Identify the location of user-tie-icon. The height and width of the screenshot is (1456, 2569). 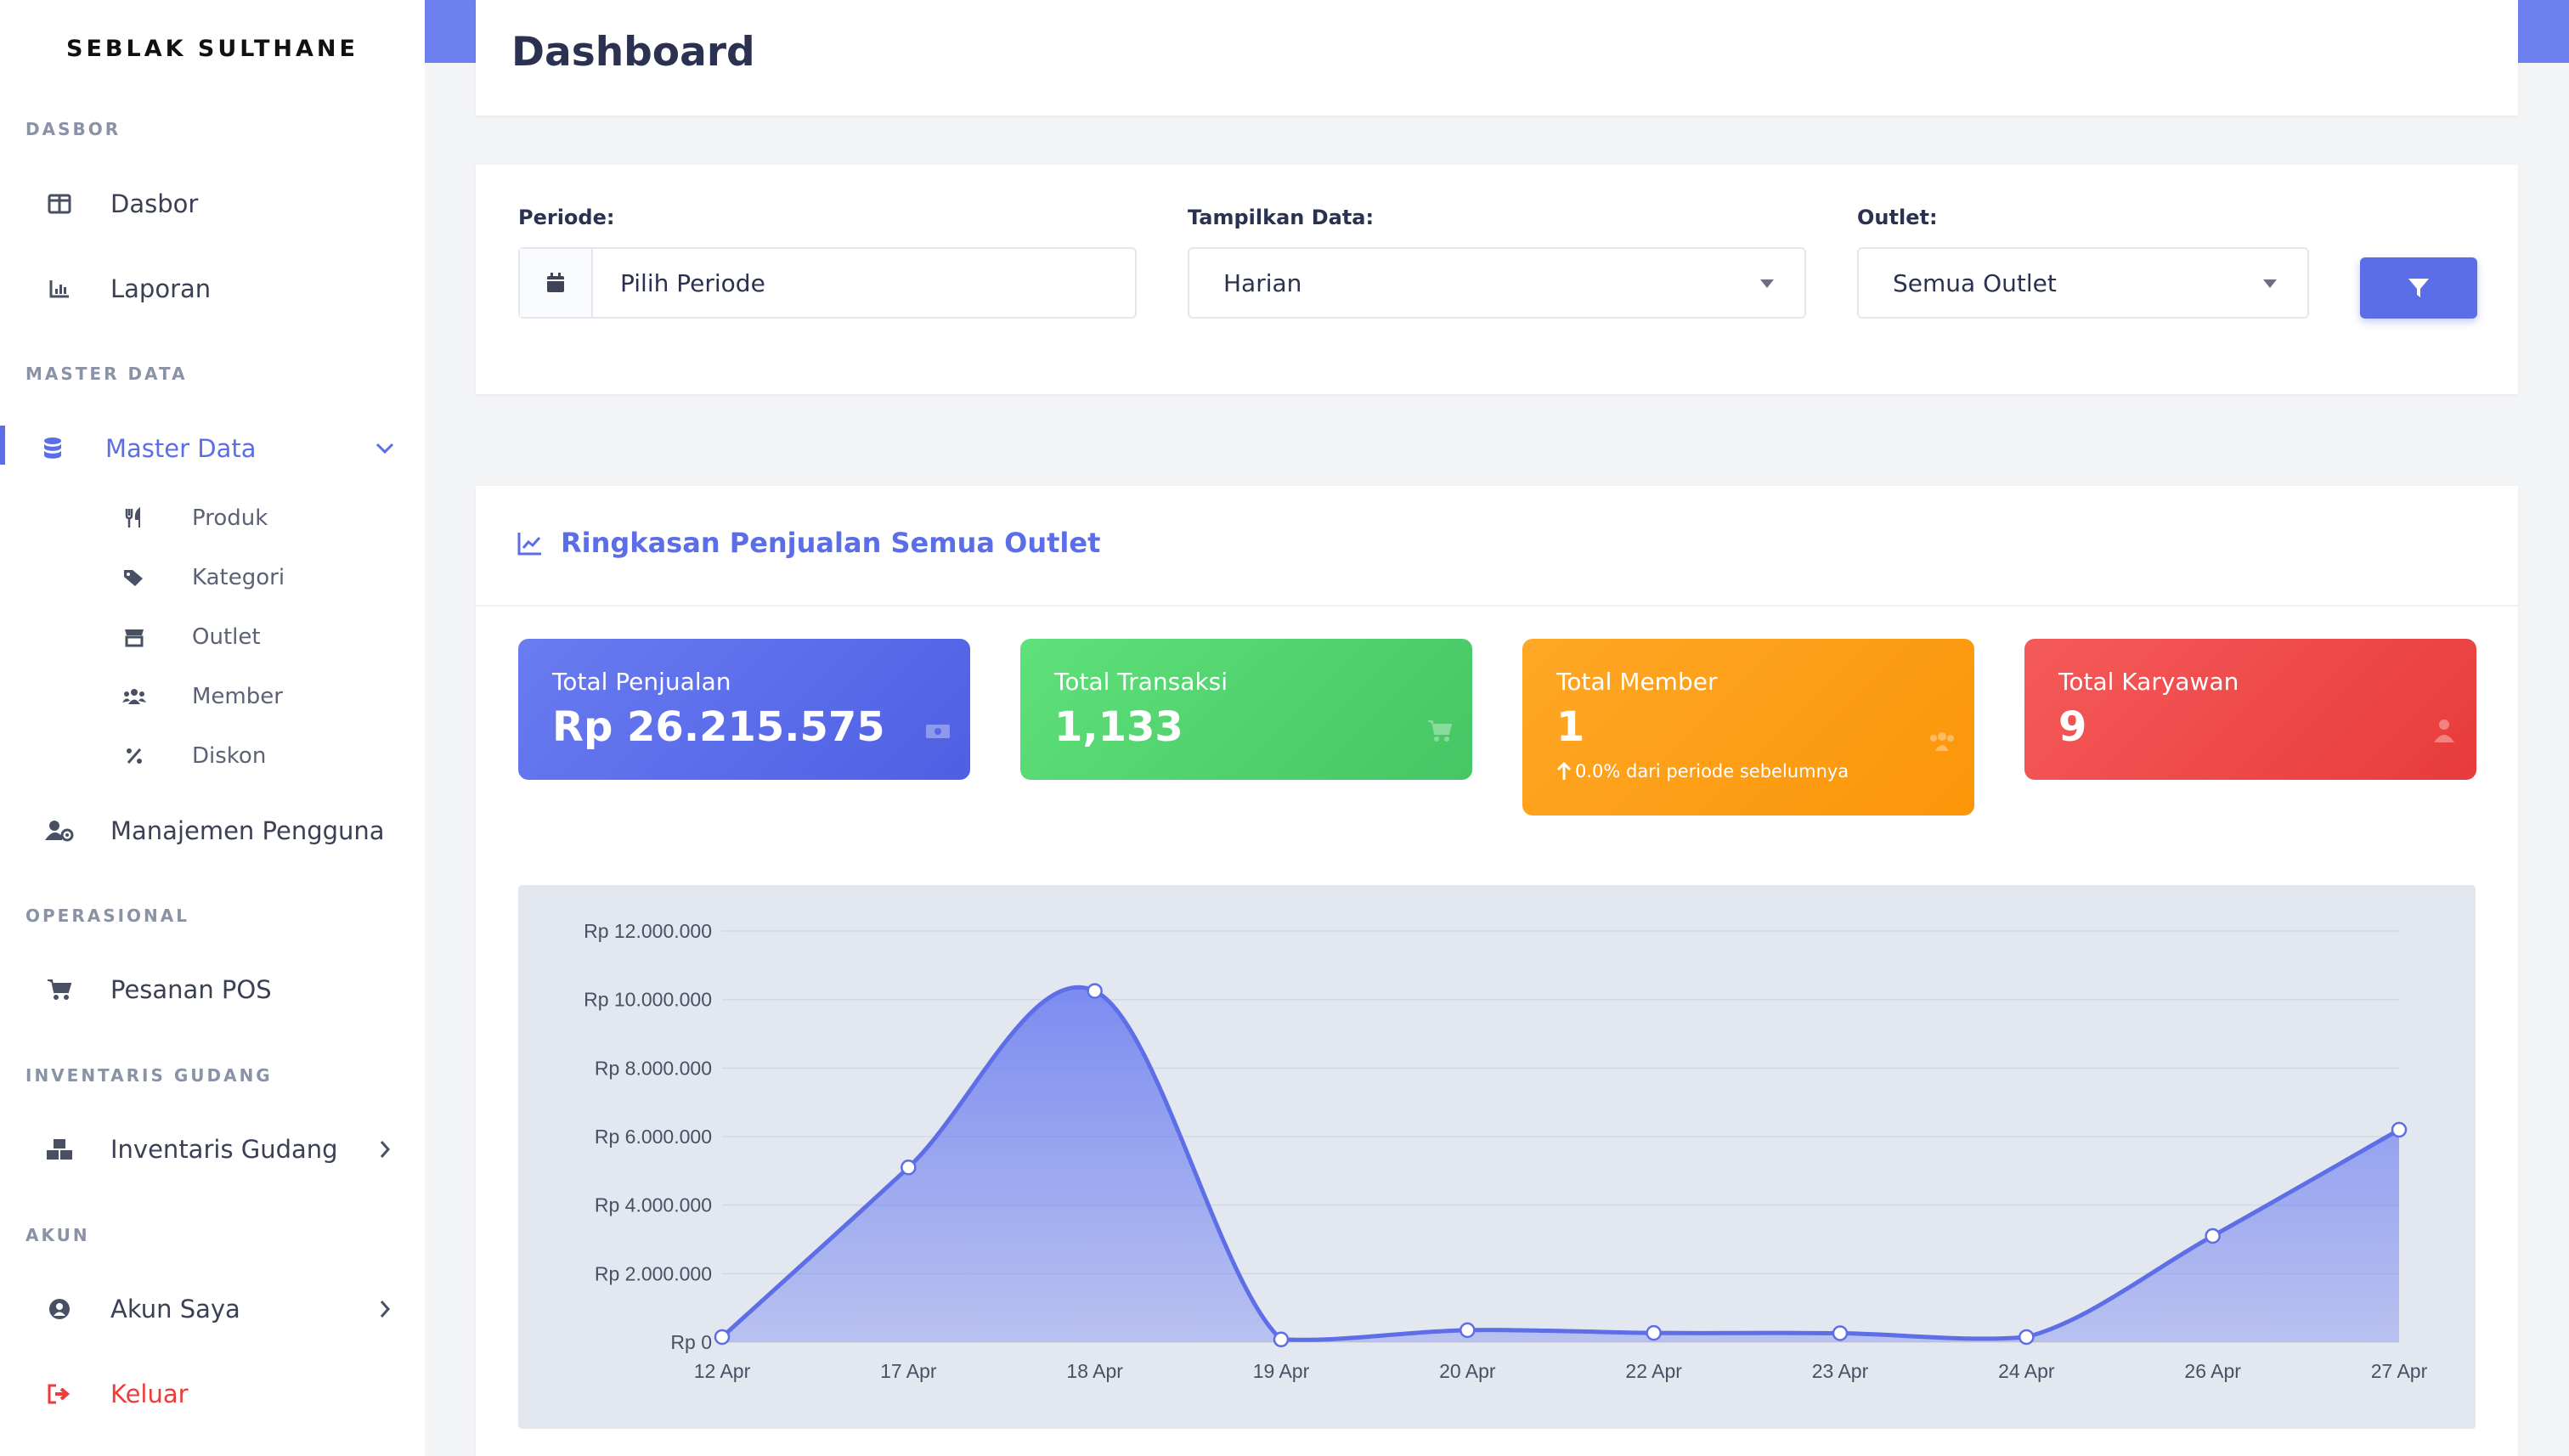
(2444, 731).